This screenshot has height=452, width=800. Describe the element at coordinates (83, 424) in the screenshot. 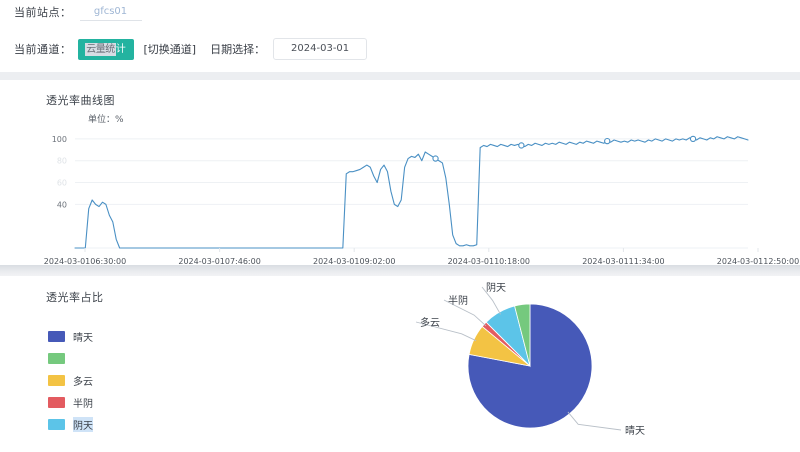

I see `legend-item-label: 阴天` at that location.